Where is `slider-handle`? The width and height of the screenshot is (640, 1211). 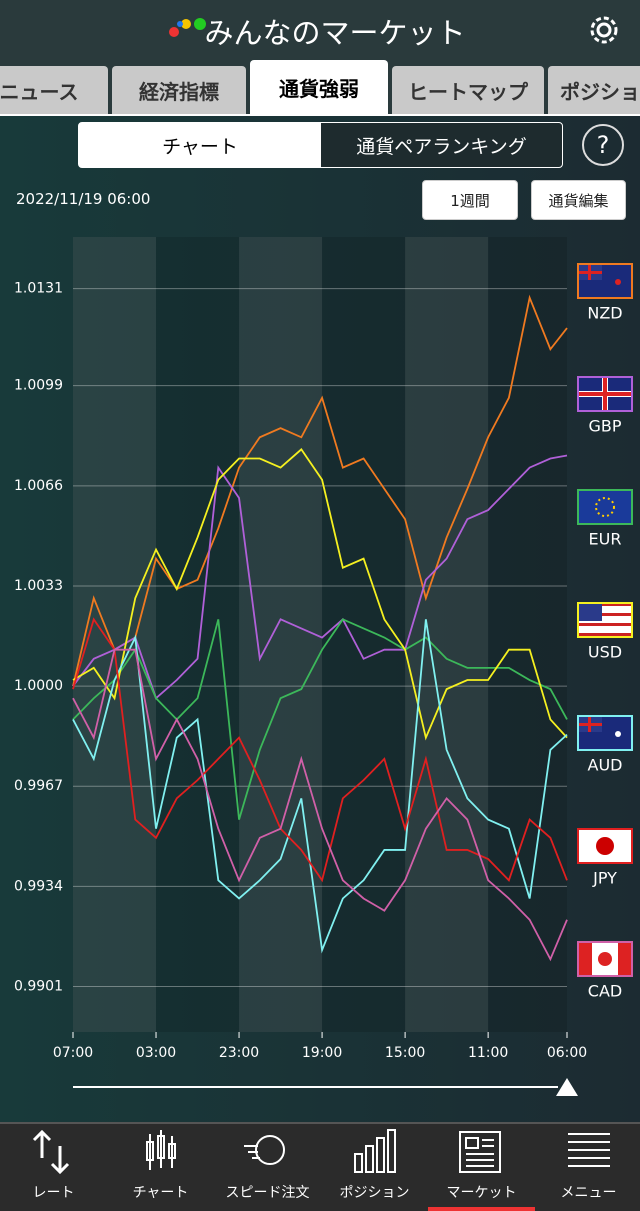 slider-handle is located at coordinates (567, 1087).